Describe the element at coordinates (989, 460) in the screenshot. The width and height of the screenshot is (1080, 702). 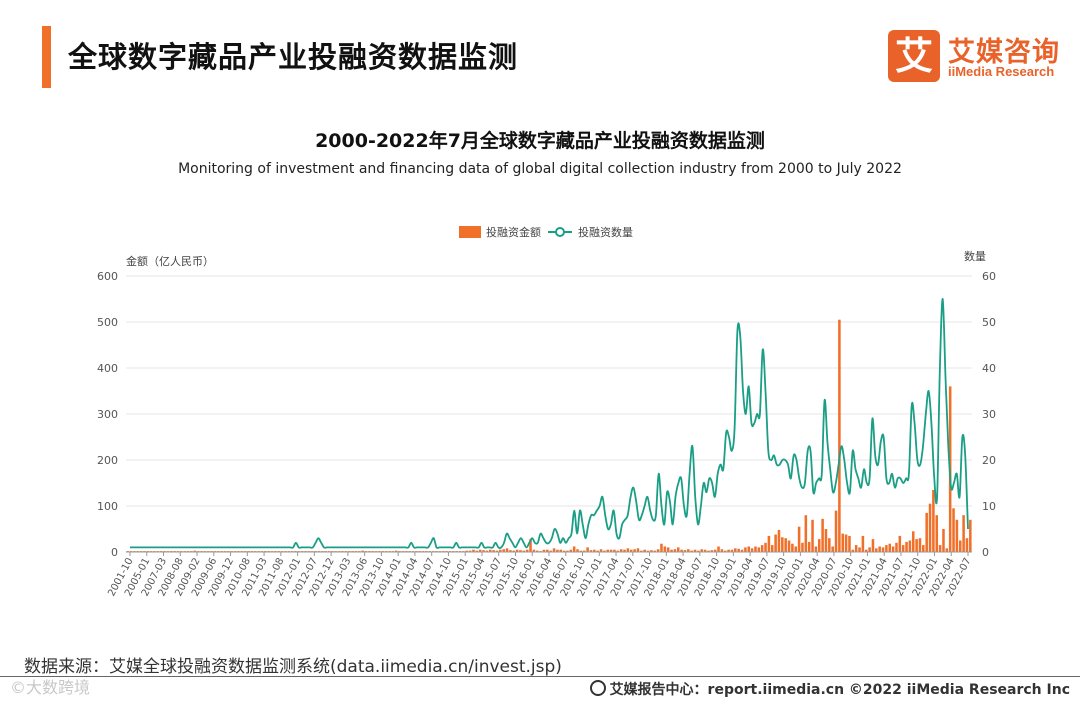
I see `y-right-tick-label: 20` at that location.